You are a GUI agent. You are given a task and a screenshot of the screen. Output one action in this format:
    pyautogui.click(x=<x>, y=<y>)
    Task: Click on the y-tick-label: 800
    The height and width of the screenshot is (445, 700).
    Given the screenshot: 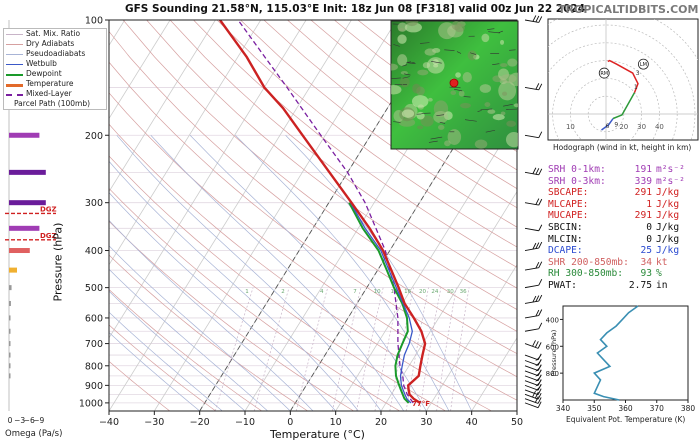 What is the action you would take?
    pyautogui.click(x=94, y=366)
    